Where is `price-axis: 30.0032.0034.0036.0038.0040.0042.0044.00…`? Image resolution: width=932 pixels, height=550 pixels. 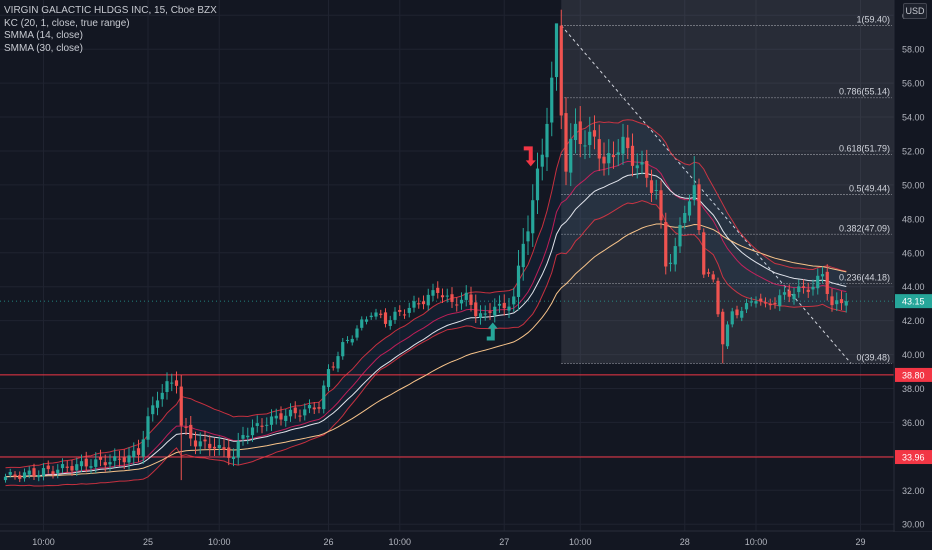 price-axis: 30.0032.0034.0036.0038.0040.0042.0044.00… is located at coordinates (913, 265).